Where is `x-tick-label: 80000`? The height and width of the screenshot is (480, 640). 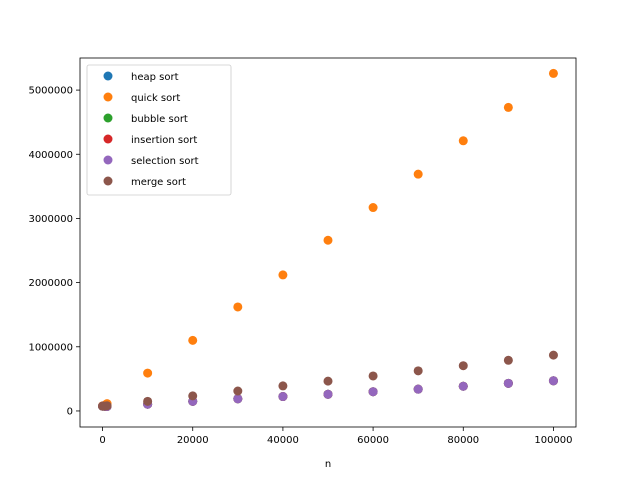 x-tick-label: 80000 is located at coordinates (463, 440).